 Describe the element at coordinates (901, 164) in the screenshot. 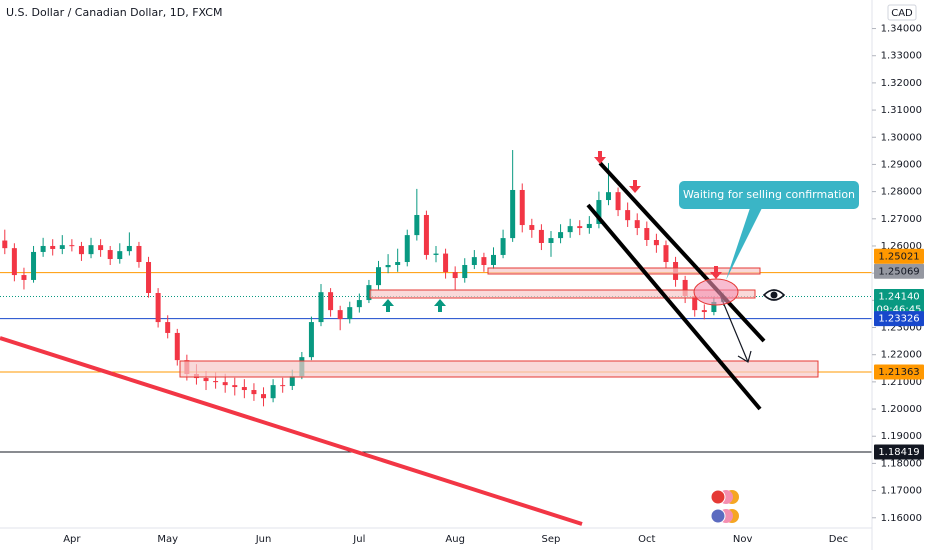

I see `y-tick-label: 1.29000` at that location.